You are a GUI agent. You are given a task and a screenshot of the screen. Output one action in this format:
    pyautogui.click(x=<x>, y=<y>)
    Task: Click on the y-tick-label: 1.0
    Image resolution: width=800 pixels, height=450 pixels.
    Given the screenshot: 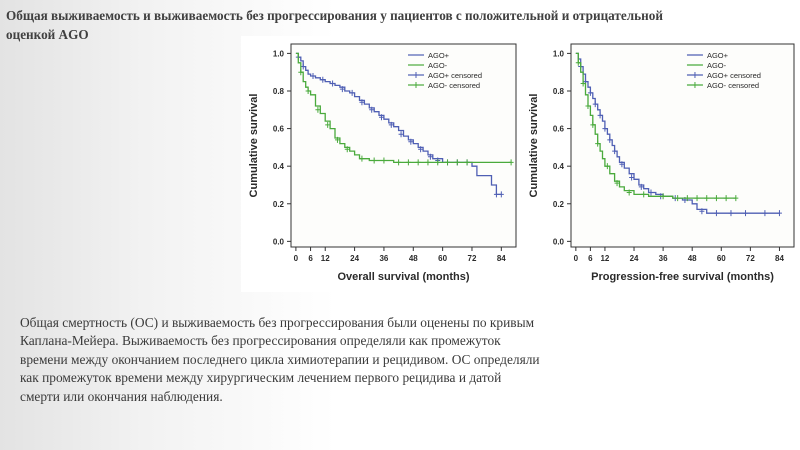 What is the action you would take?
    pyautogui.click(x=279, y=53)
    